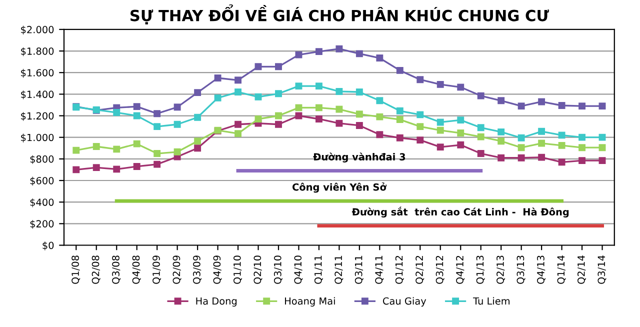 The image size is (640, 327). What do you see at coordinates (37, 51) in the screenshot?
I see `y-tick-label: $1.800` at bounding box center [37, 51].